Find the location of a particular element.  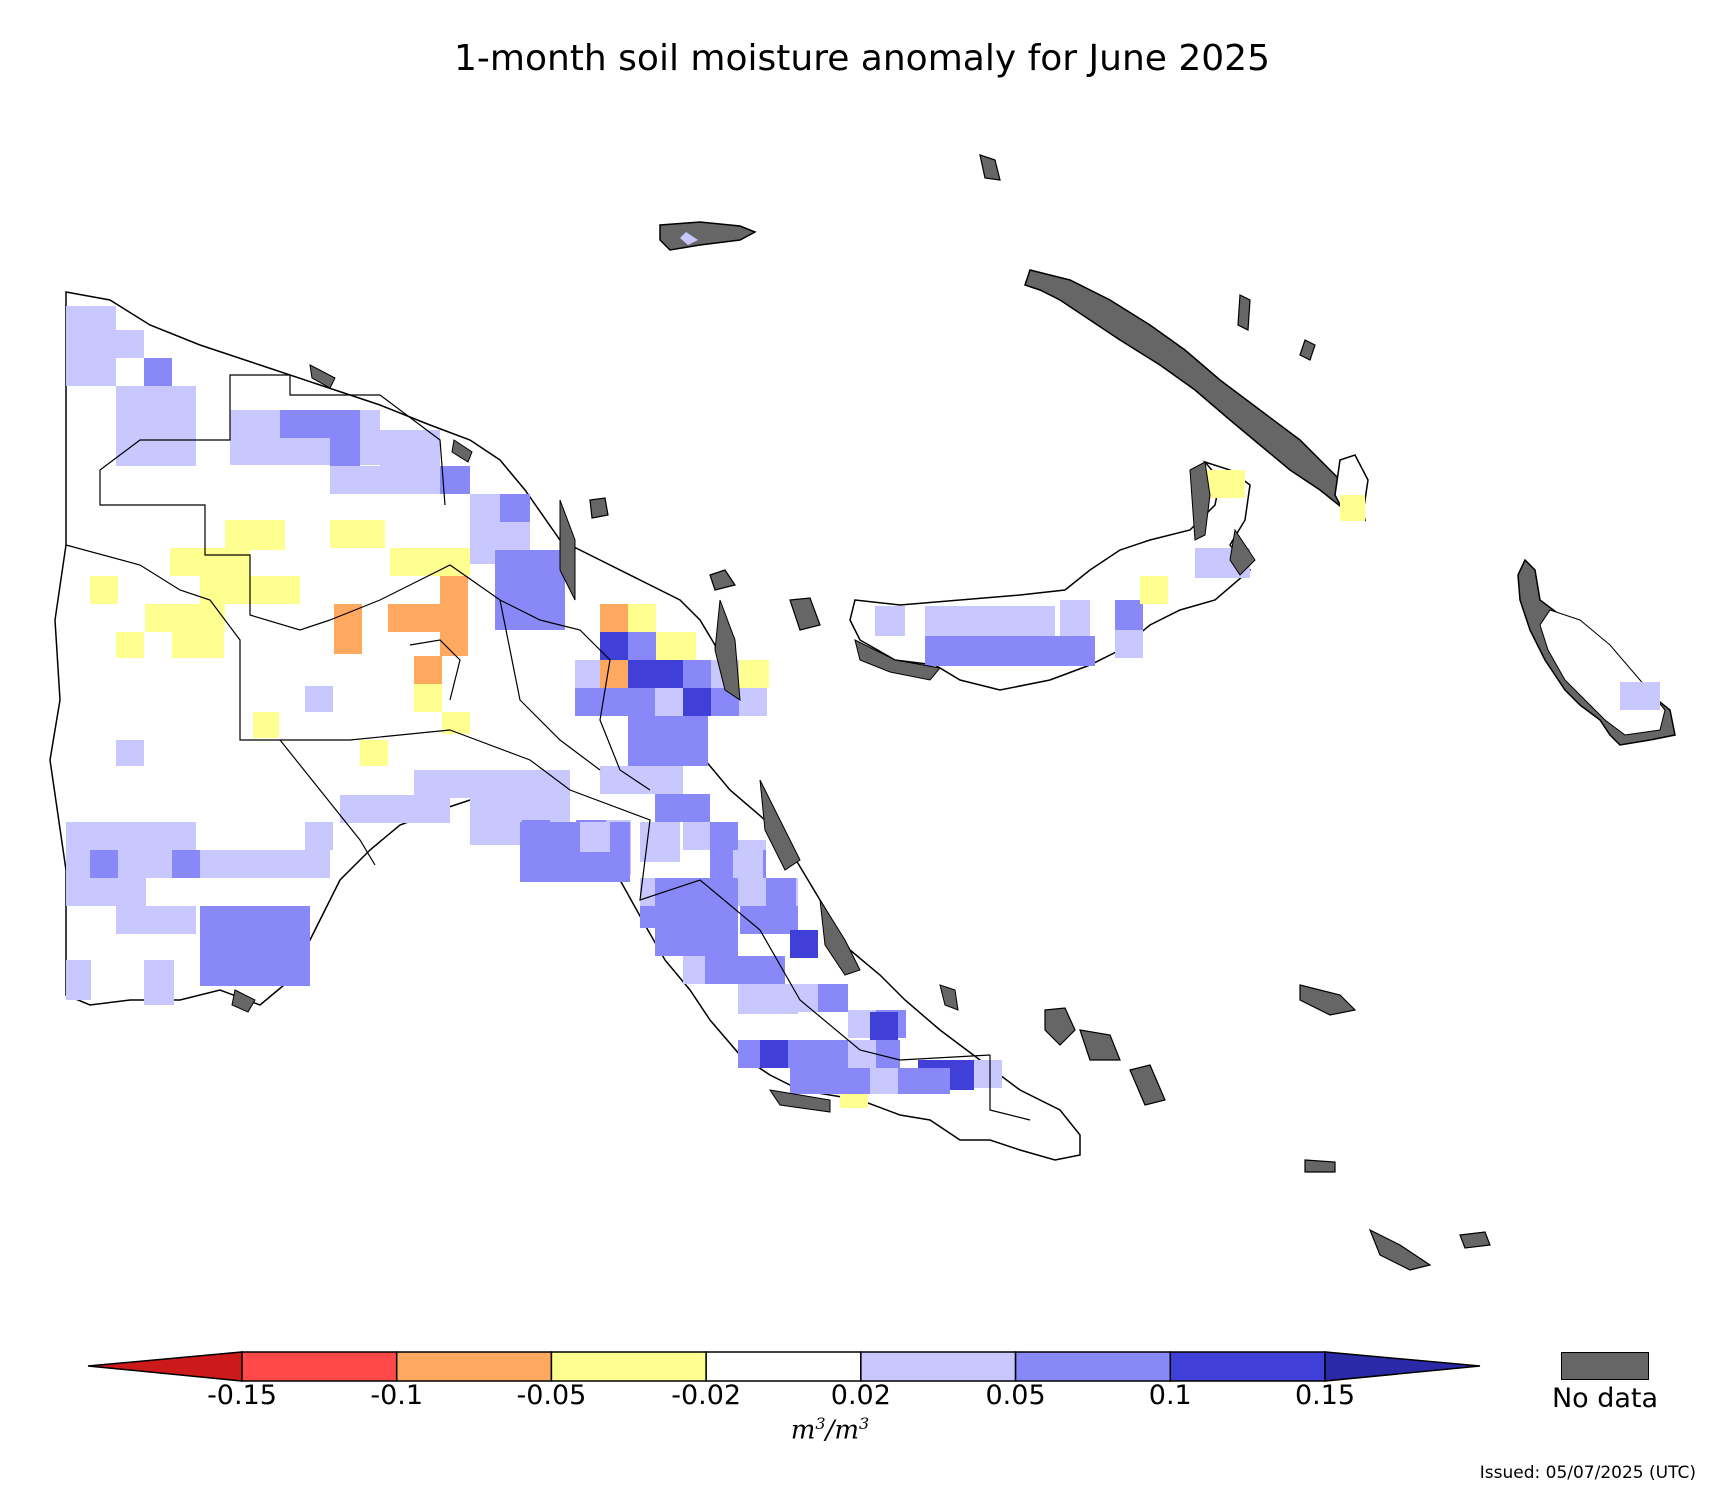

colorbar-tick-label: -0.1 is located at coordinates (397, 1395).